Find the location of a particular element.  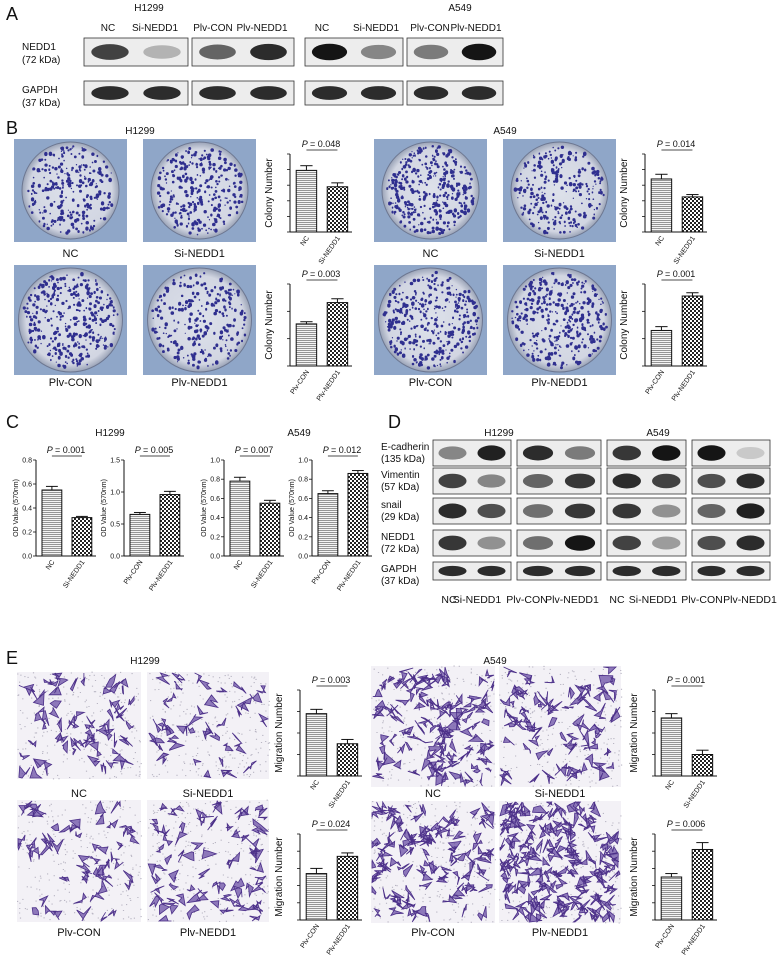

panelD-row-kda: (37 kDa) is located at coordinates (400, 581).